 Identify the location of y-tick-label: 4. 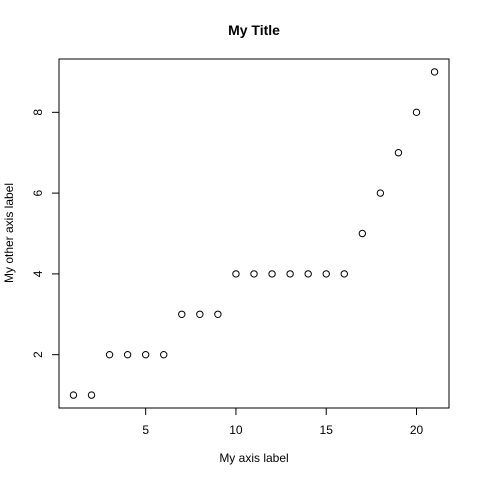
(38, 273).